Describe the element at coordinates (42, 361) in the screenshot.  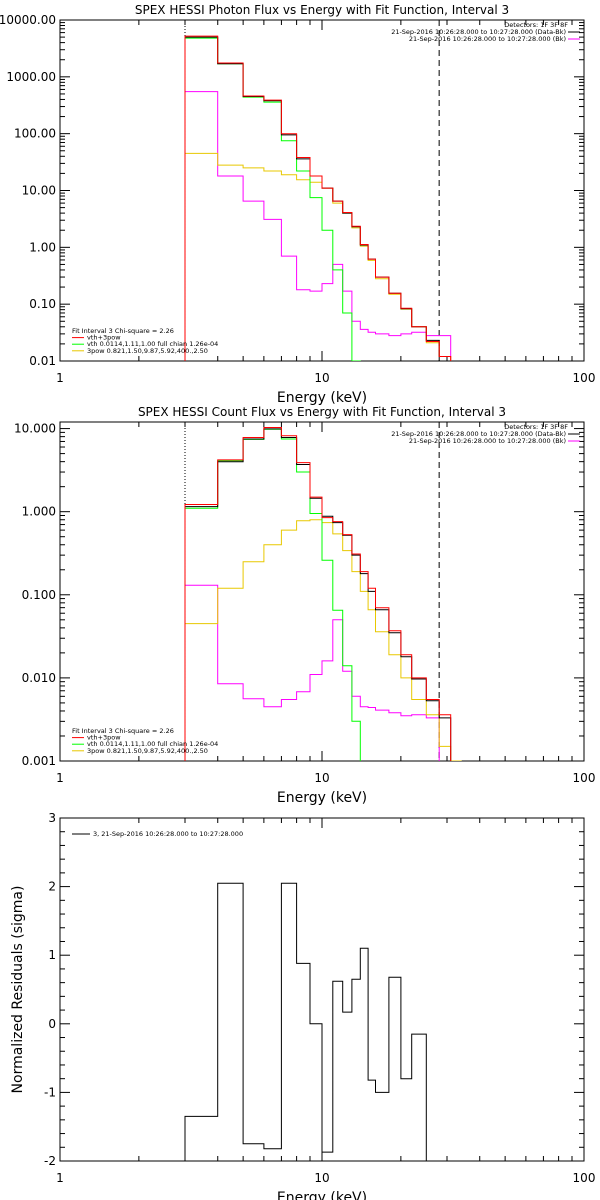
I see `y-tick-label: 0.01` at that location.